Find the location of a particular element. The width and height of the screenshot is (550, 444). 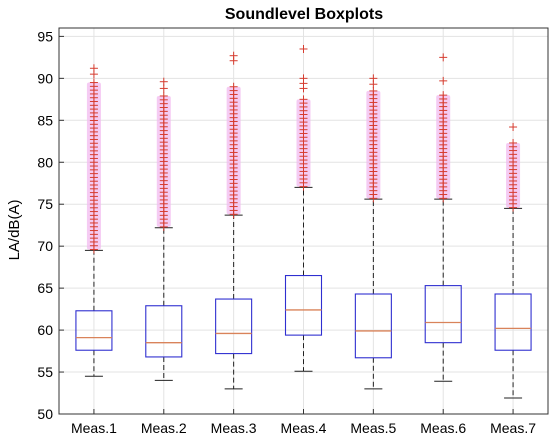

y-tick-label: 50 is located at coordinates (45, 414).